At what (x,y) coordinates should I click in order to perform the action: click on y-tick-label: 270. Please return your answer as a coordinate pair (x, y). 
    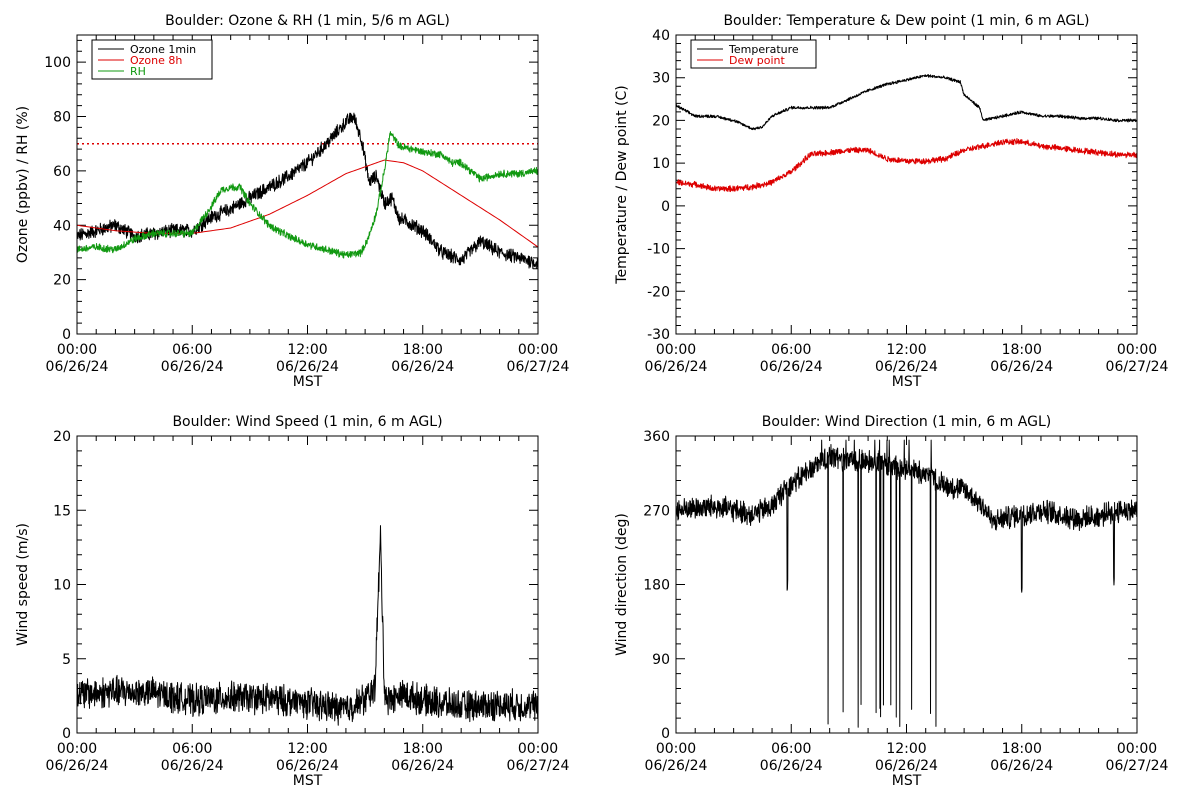
    Looking at the image, I should click on (656, 511).